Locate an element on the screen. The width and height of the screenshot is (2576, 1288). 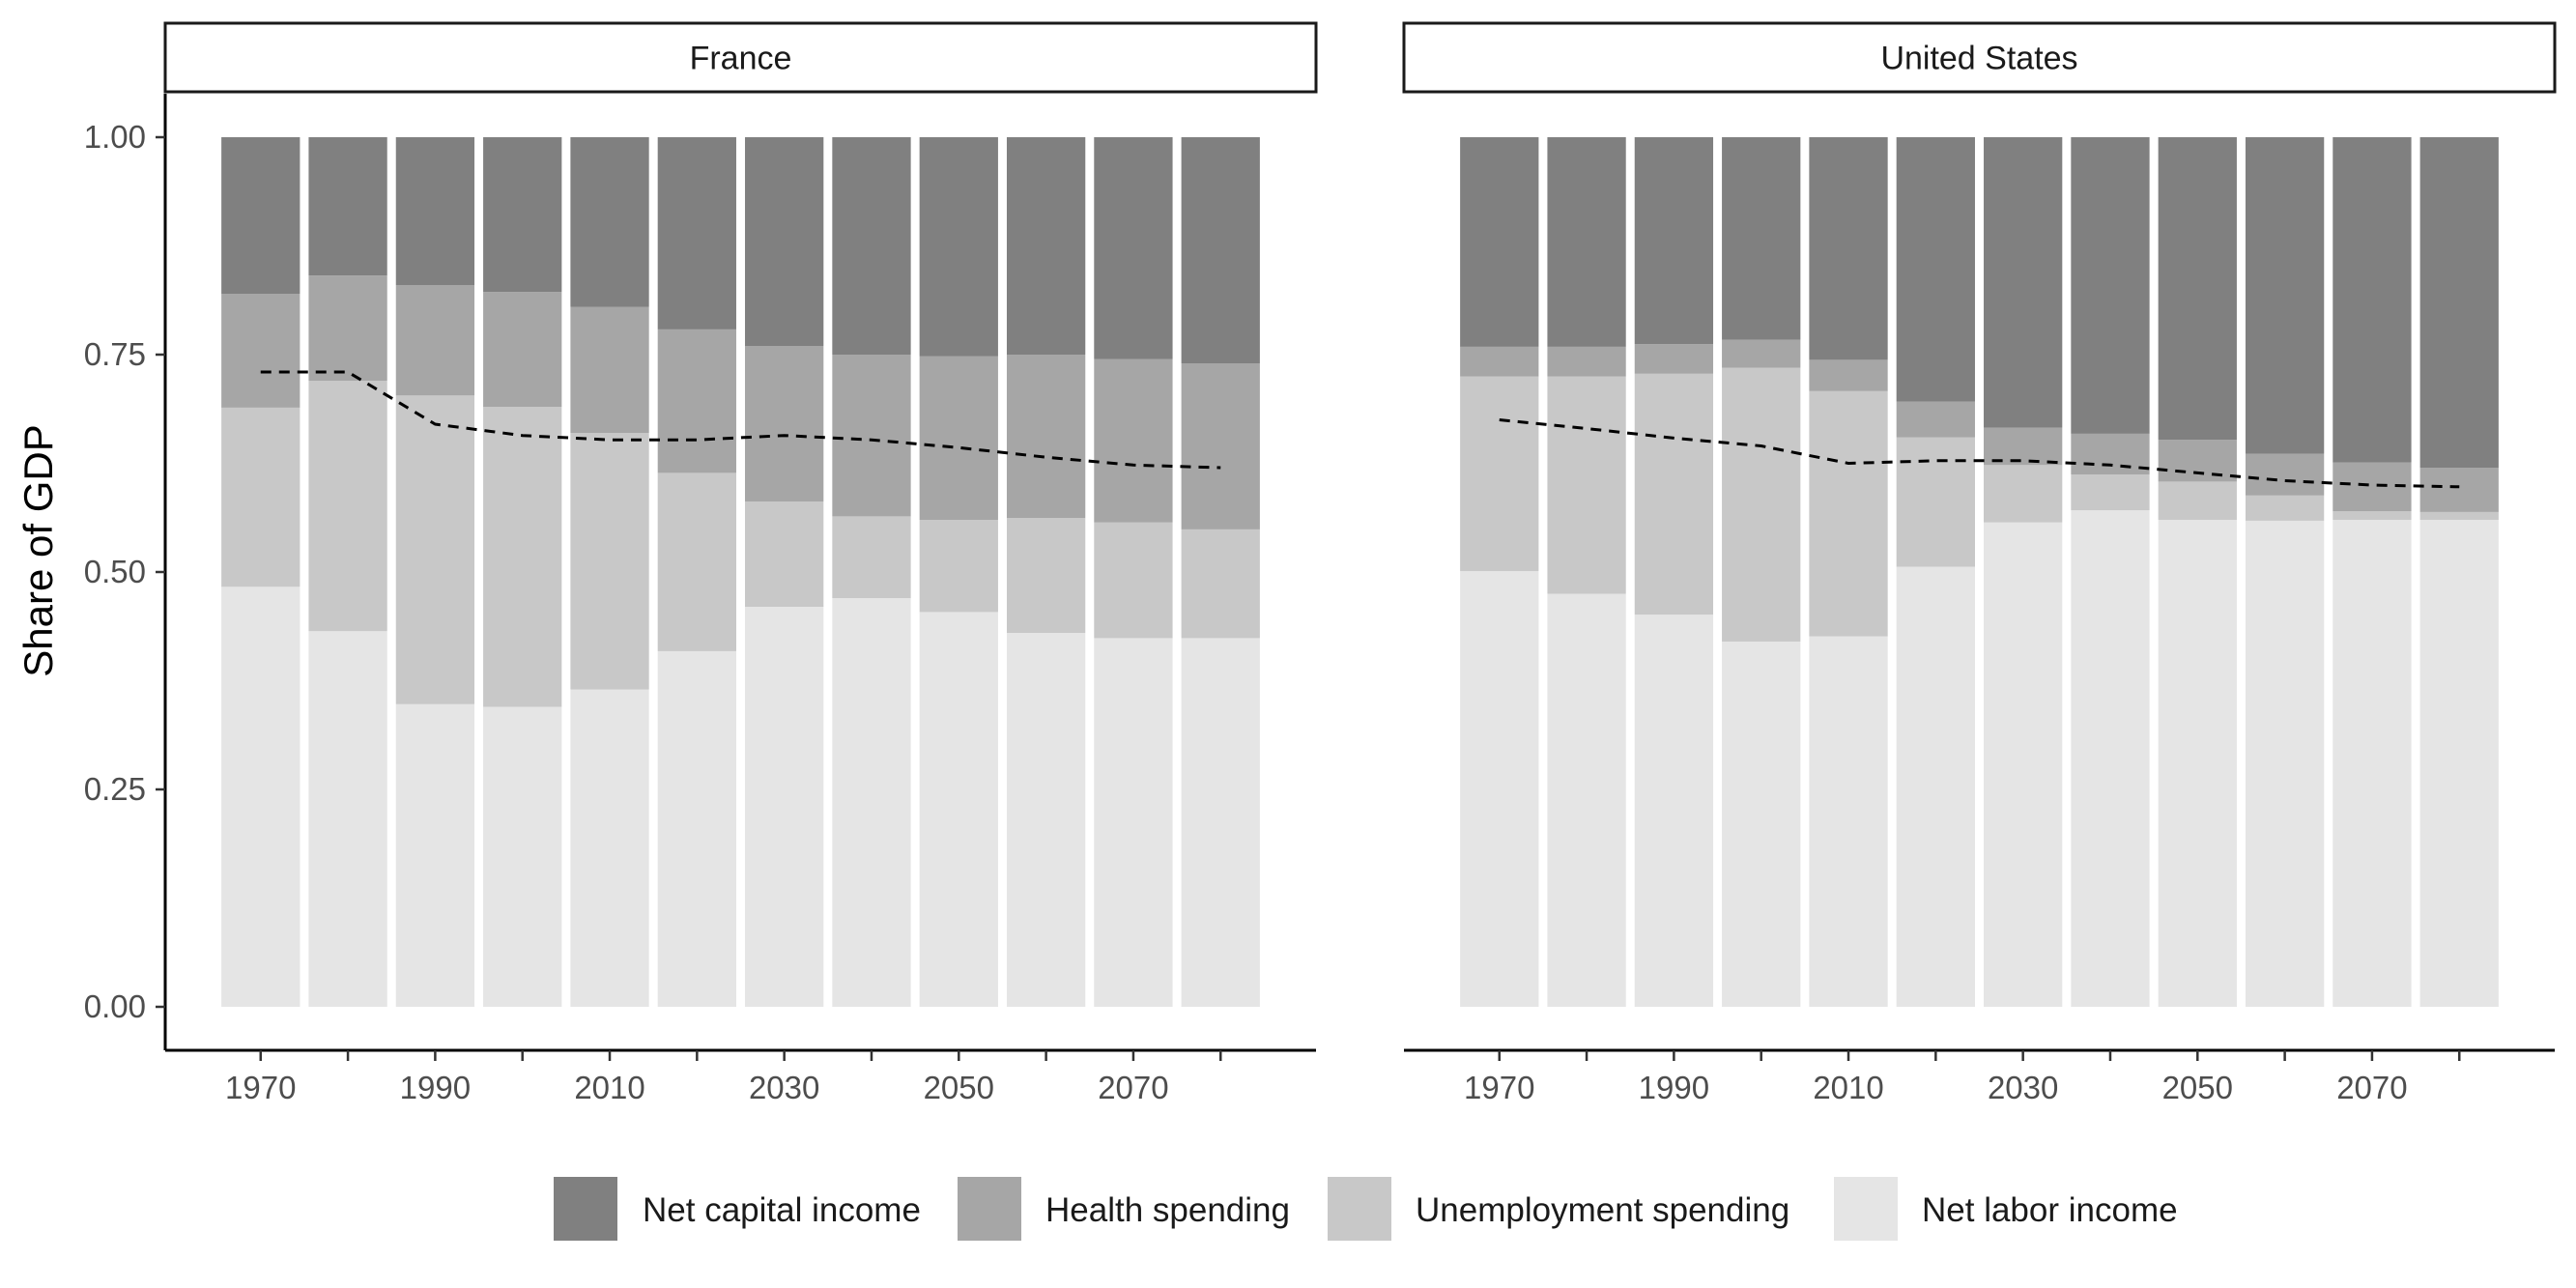
bar-unemployment-spending-2070 is located at coordinates (1134, 581).